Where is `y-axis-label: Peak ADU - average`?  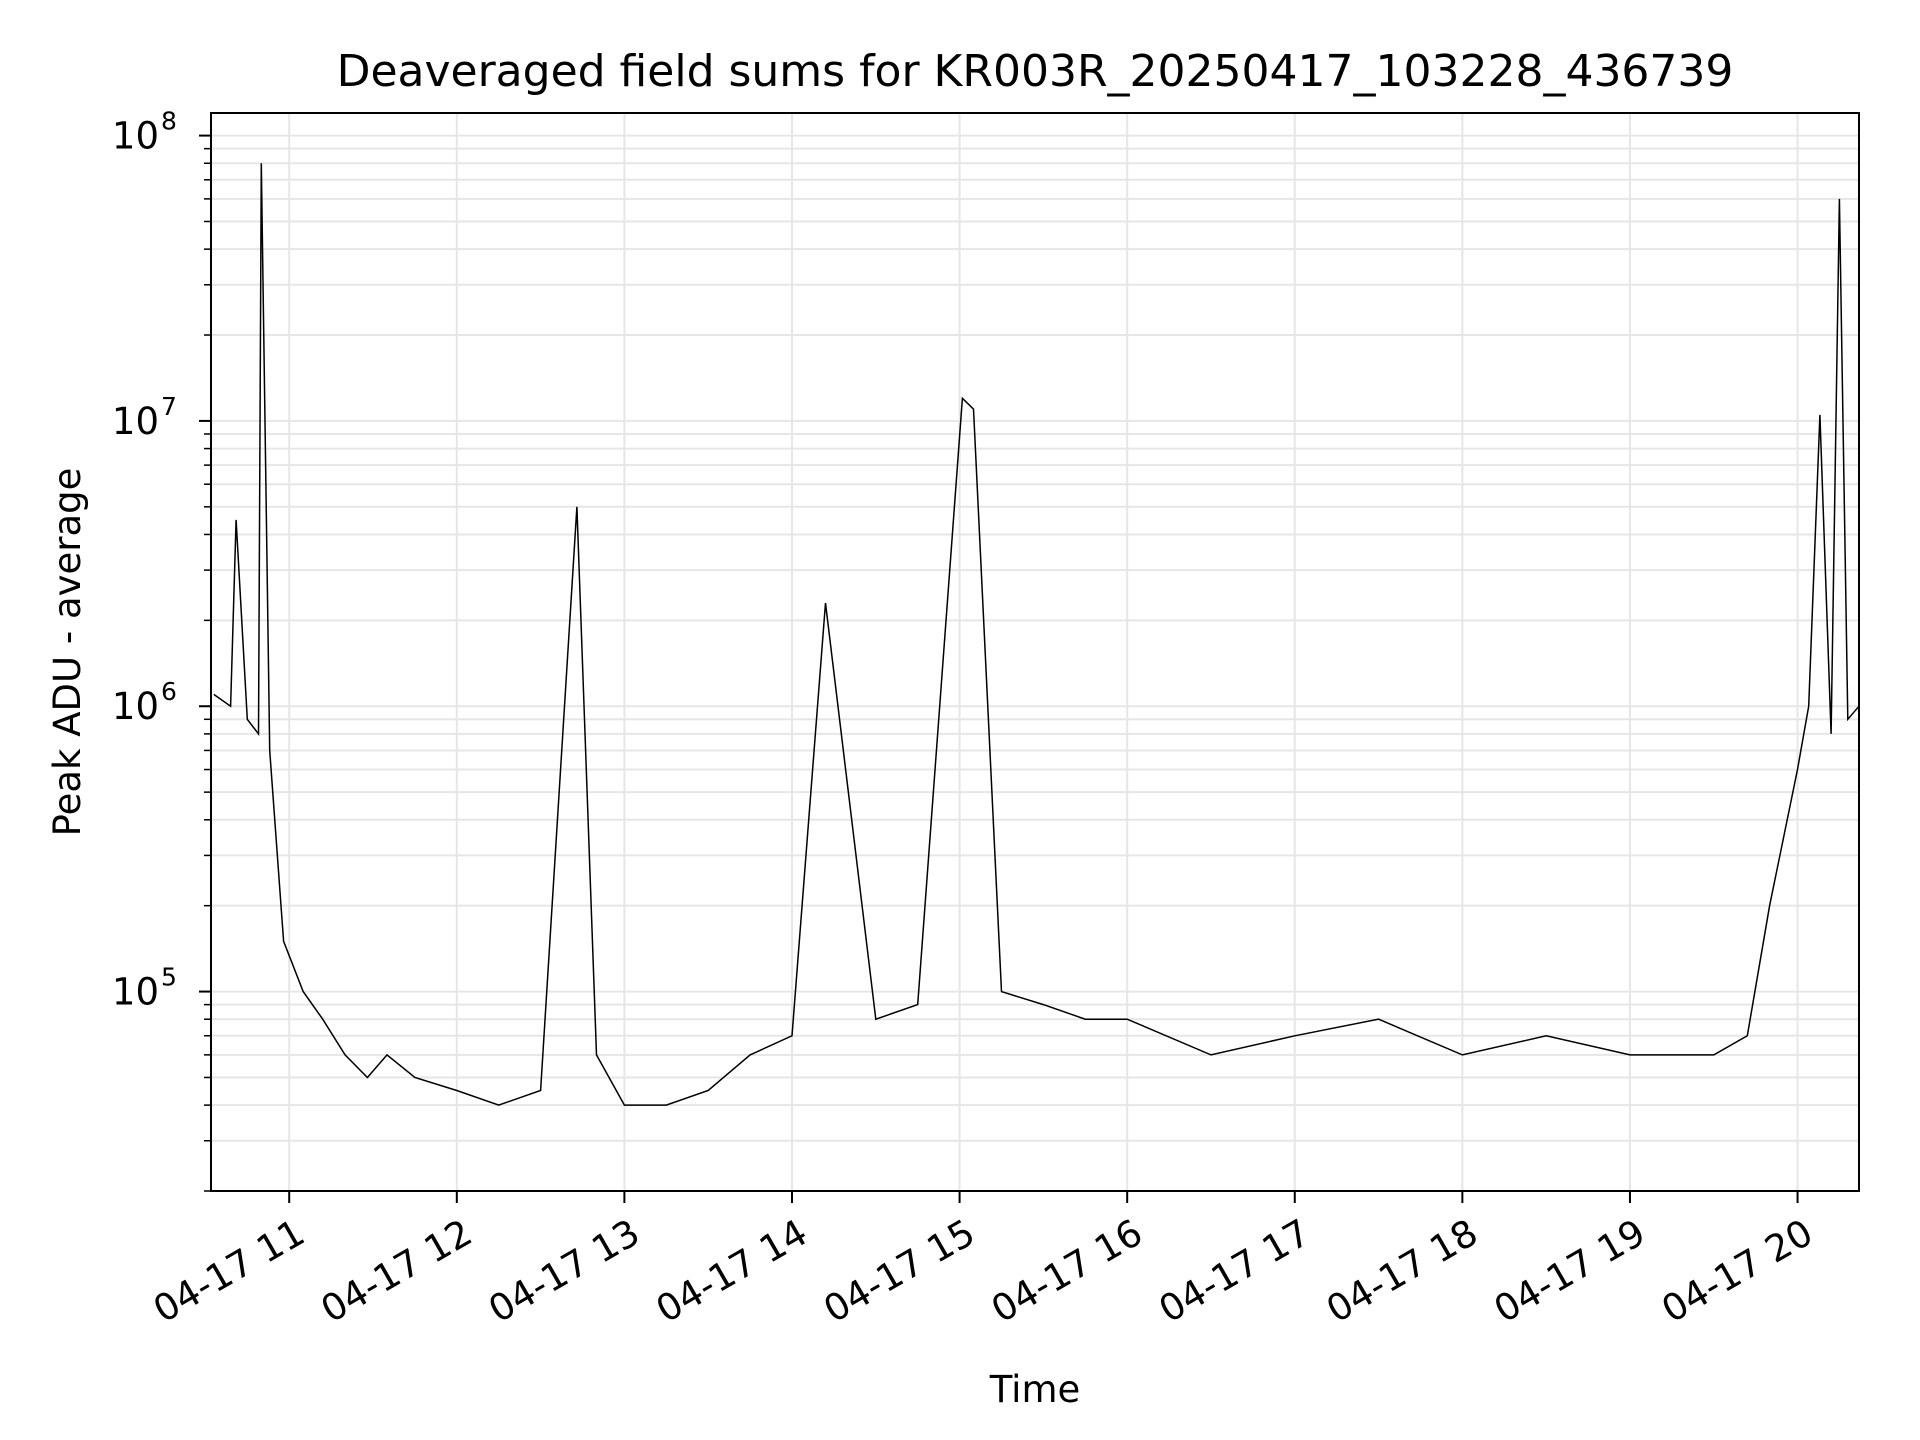 y-axis-label: Peak ADU - average is located at coordinates (67, 652).